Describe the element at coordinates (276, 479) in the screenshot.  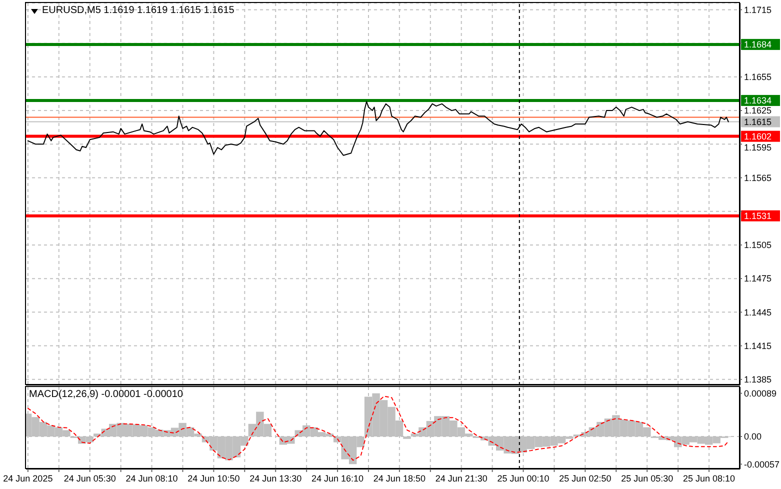
I see `x-tick-label: 24 Jun 13:30` at that location.